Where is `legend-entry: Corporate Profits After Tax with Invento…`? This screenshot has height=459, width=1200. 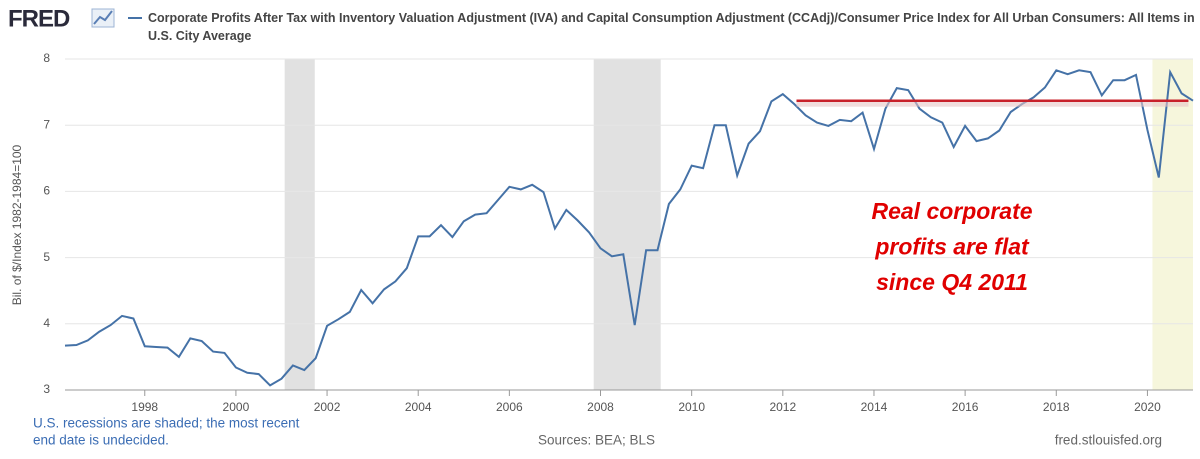
legend-entry: Corporate Profits After Tax with Invento… is located at coordinates (671, 27).